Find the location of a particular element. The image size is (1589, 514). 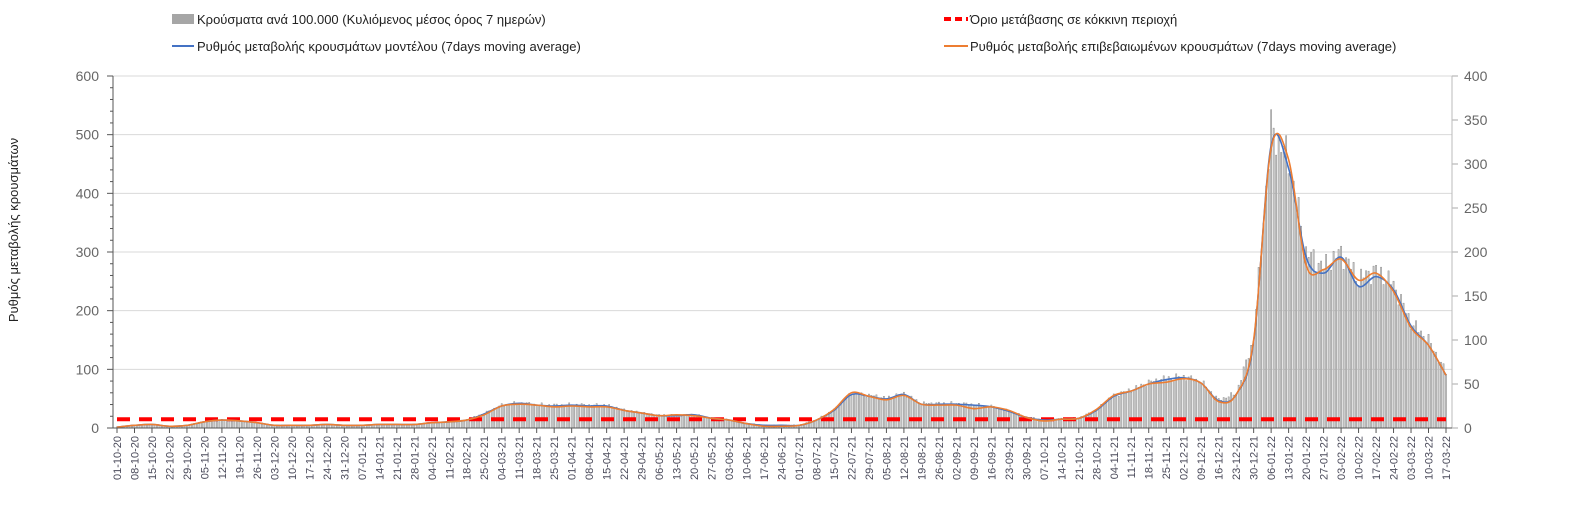

x-tick-label: 30-12-21 is located at coordinates (1255, 458).